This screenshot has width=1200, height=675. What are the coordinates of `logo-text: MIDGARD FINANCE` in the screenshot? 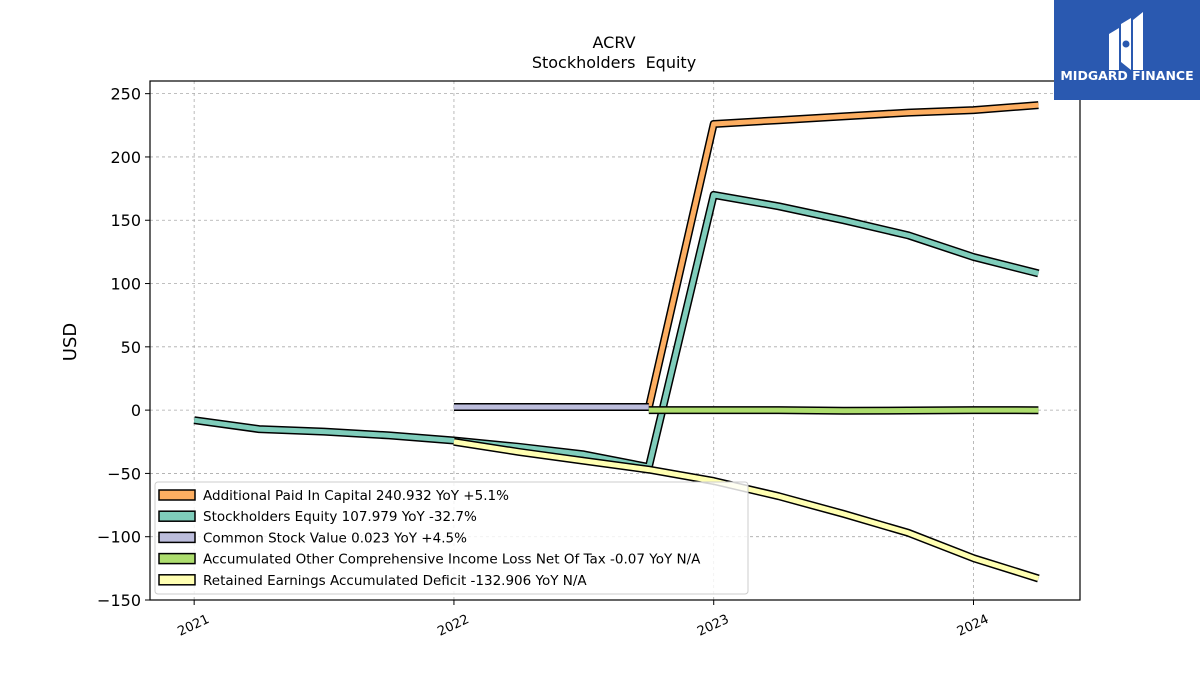 It's located at (1126, 75).